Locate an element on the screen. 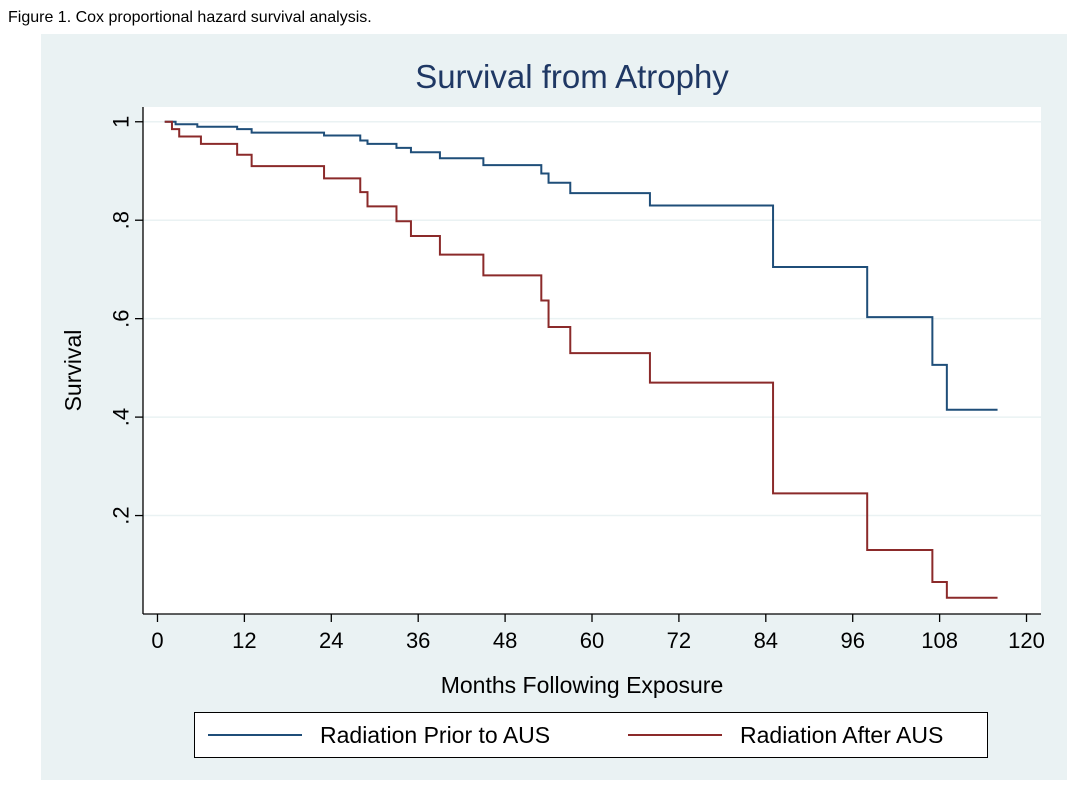  legend-item-after: Radiation After AUS is located at coordinates (785, 735).